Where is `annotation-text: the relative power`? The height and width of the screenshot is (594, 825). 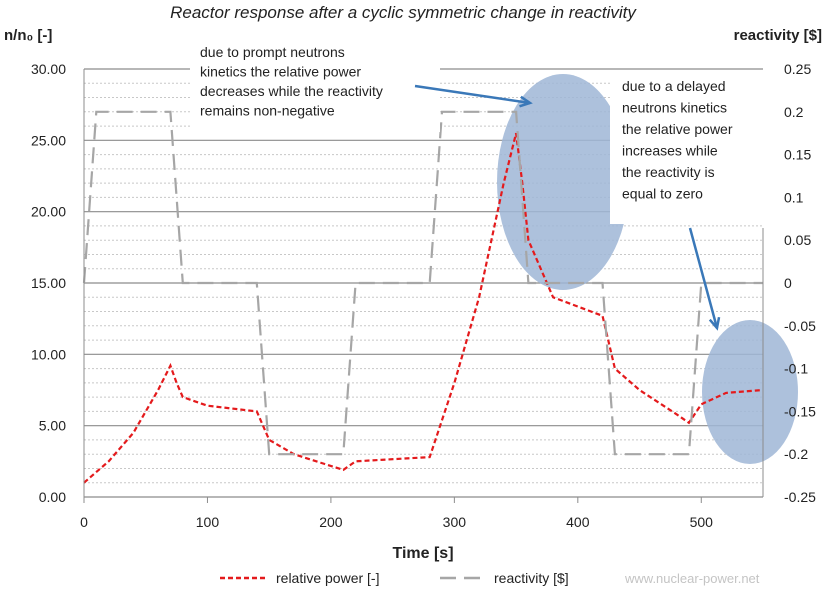 annotation-text: the relative power is located at coordinates (677, 129).